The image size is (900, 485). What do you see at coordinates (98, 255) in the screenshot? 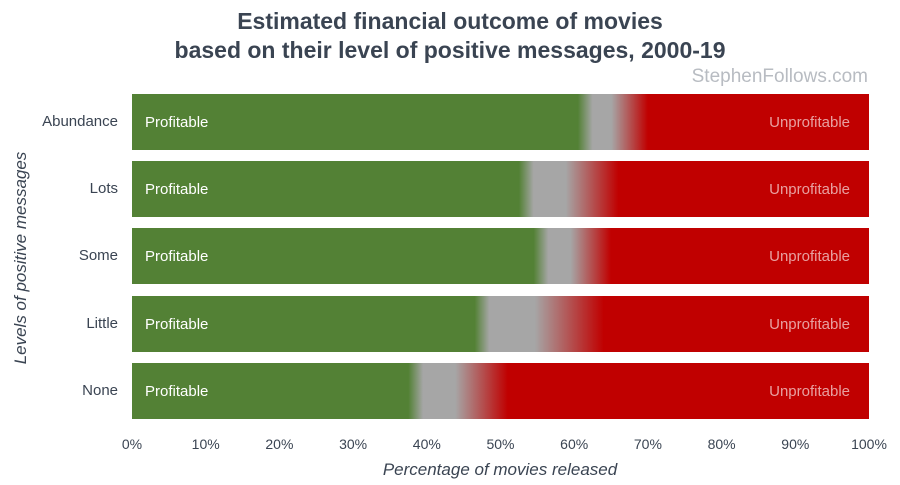
I see `category-label-some: Some` at bounding box center [98, 255].